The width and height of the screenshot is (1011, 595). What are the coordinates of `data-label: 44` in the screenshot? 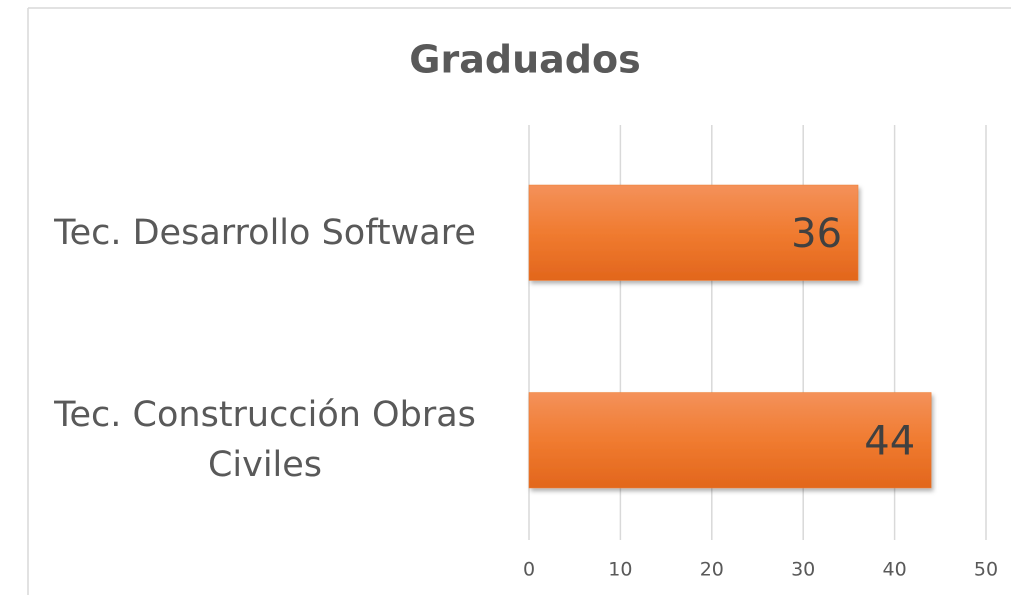 It's located at (889, 441).